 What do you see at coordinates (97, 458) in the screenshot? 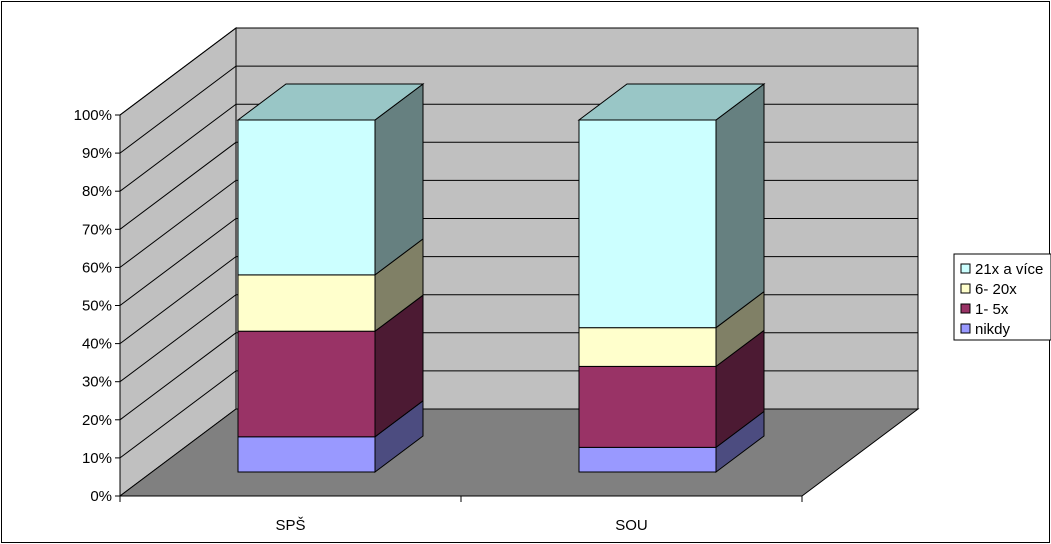
I see `value-tick-label: 10%` at bounding box center [97, 458].